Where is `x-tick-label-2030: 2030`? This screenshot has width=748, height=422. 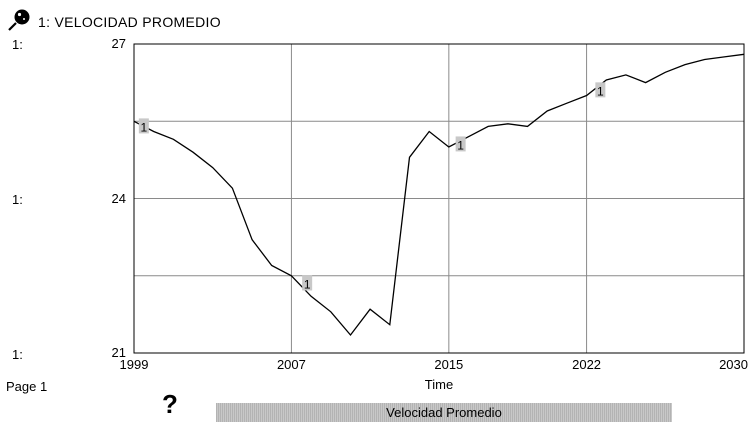
x-tick-label-2030: 2030 is located at coordinates (733, 364).